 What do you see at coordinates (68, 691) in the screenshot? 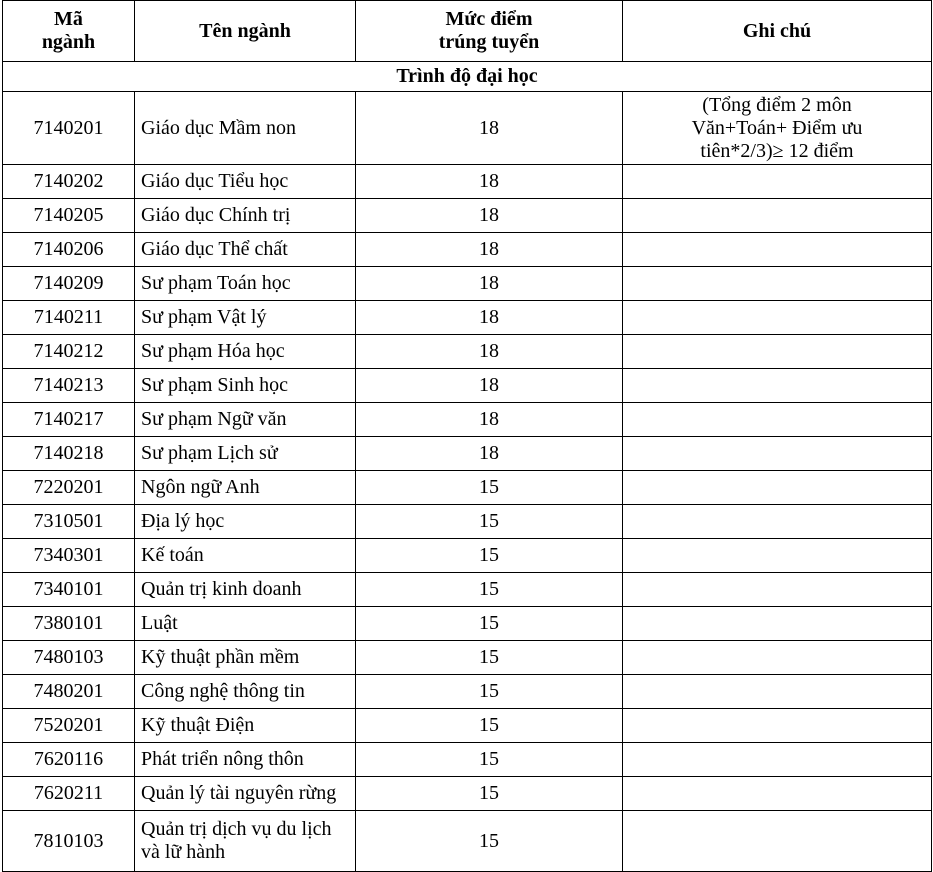
I see `cell-code: 7480201` at bounding box center [68, 691].